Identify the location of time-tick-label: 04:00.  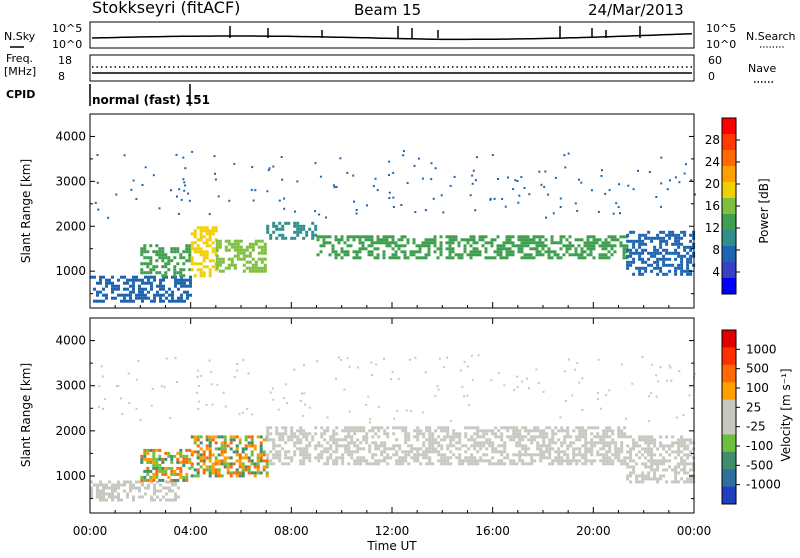
(190, 531).